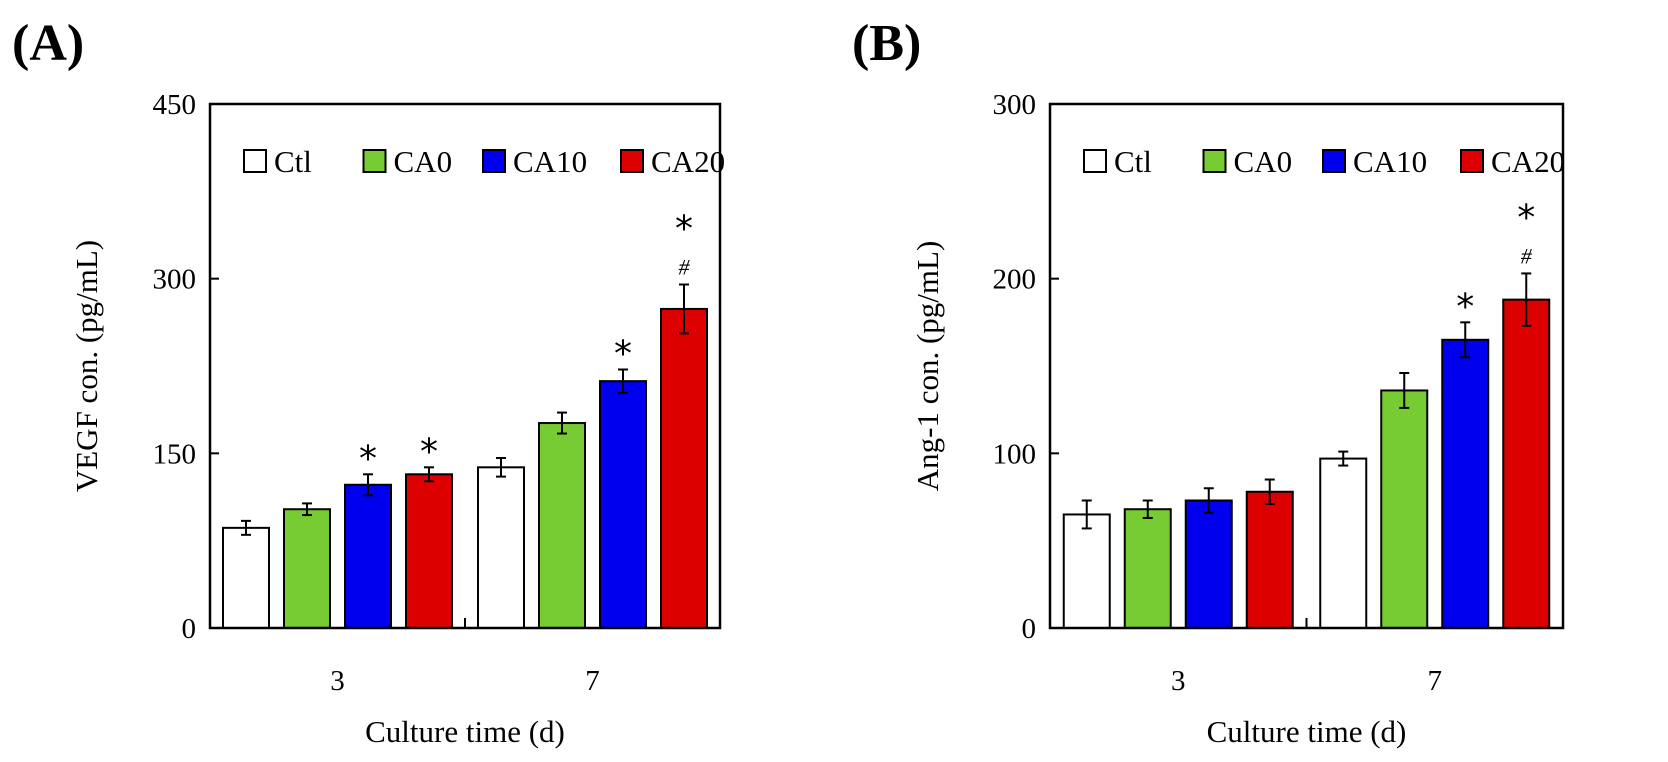 The width and height of the screenshot is (1668, 762). Describe the element at coordinates (1015, 454) in the screenshot. I see `y-tick-label: 100` at that location.